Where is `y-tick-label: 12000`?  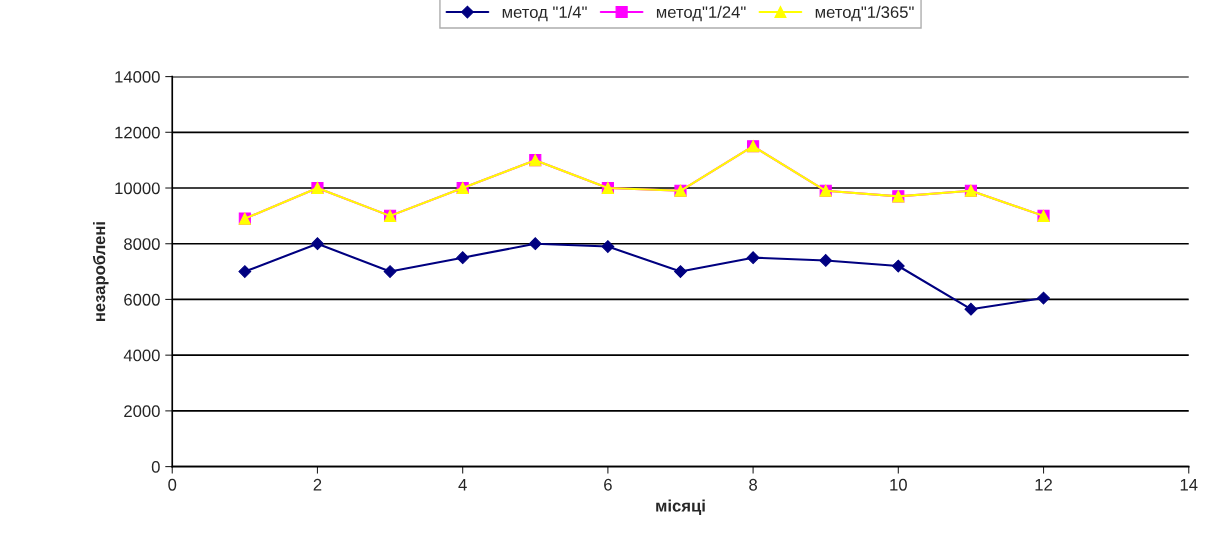 y-tick-label: 12000 is located at coordinates (137, 132).